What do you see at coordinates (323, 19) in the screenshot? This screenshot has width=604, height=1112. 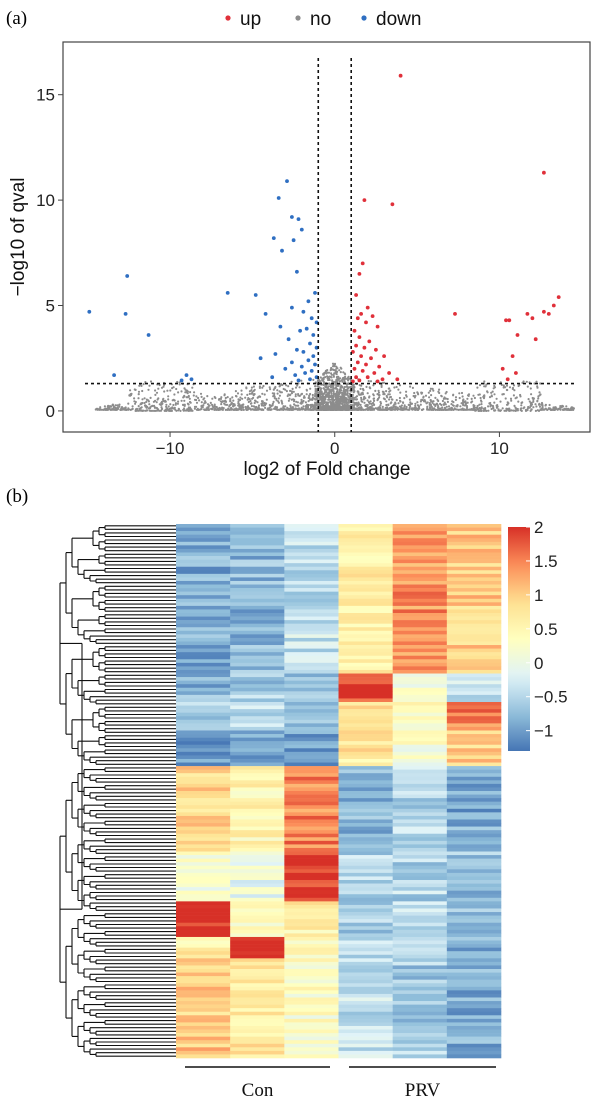 I see `volcano-legend: up no down` at bounding box center [323, 19].